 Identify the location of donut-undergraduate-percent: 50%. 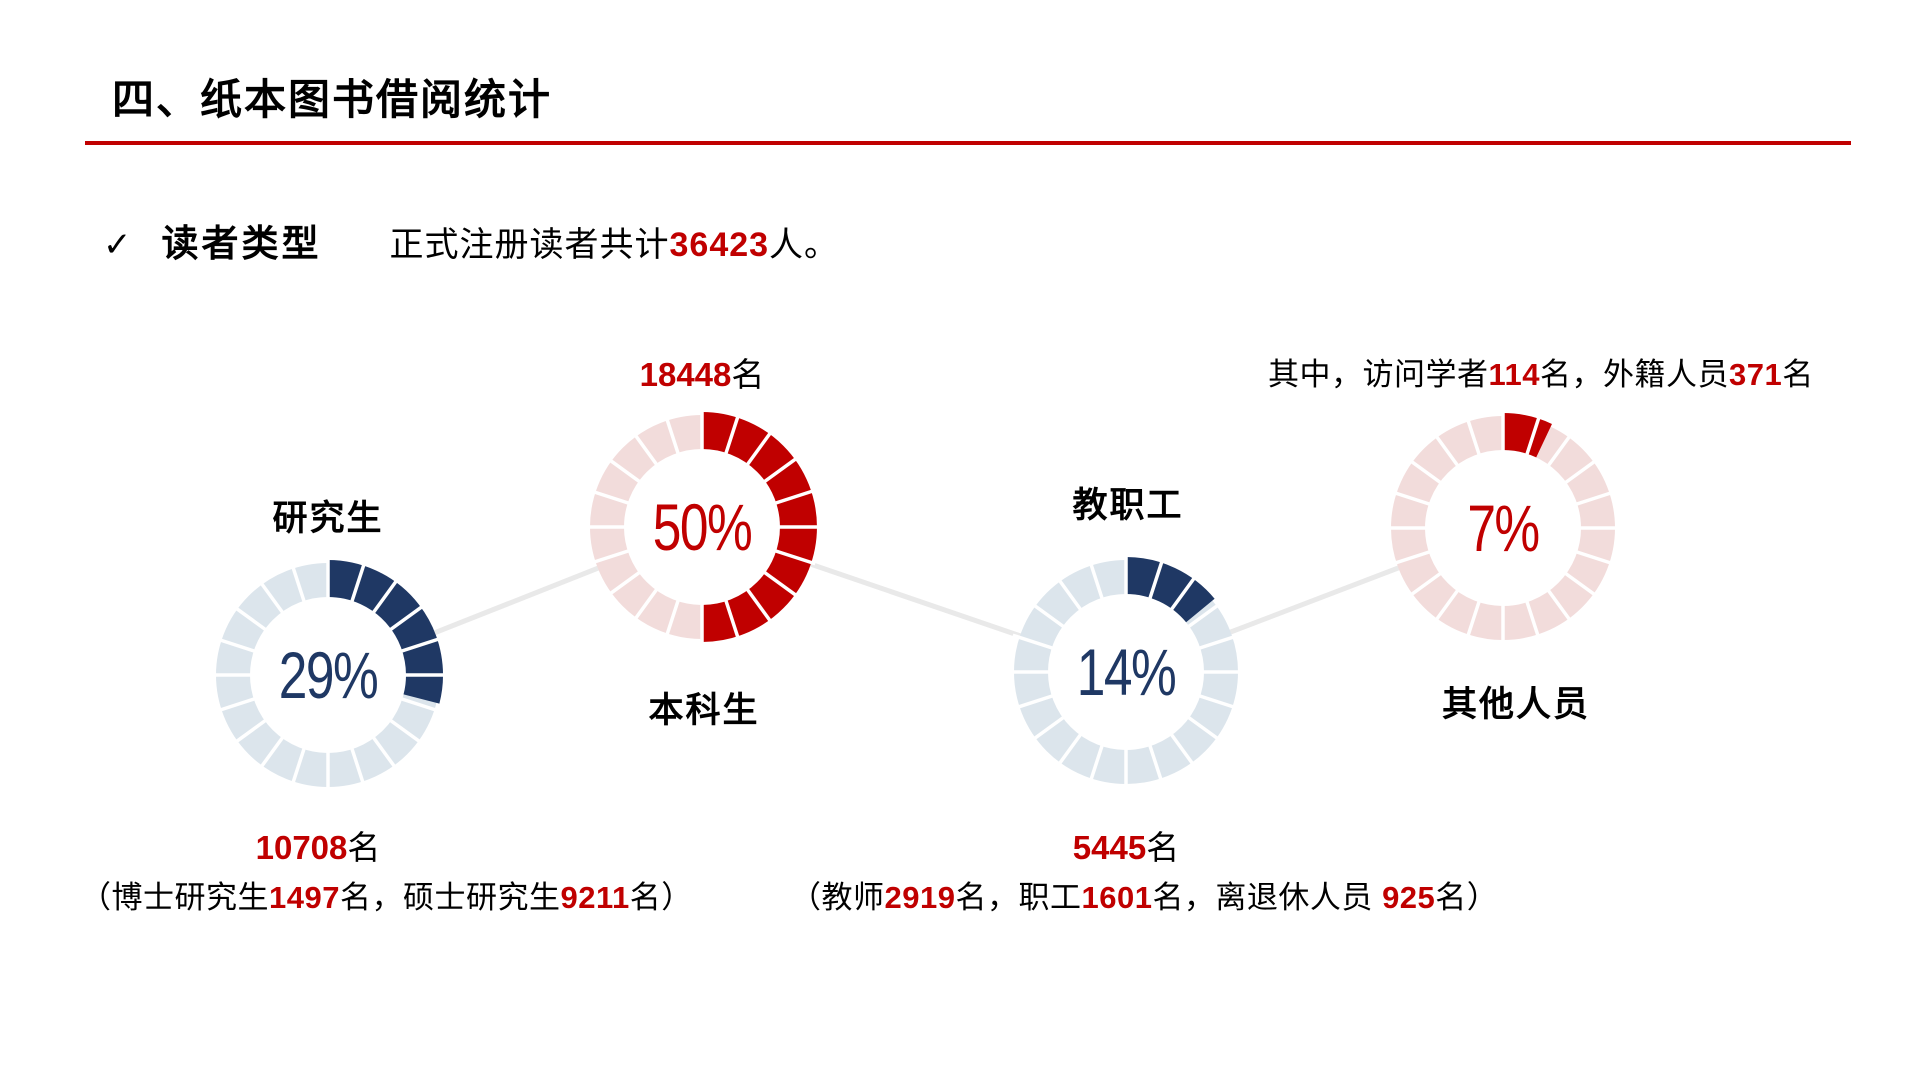
(702, 527).